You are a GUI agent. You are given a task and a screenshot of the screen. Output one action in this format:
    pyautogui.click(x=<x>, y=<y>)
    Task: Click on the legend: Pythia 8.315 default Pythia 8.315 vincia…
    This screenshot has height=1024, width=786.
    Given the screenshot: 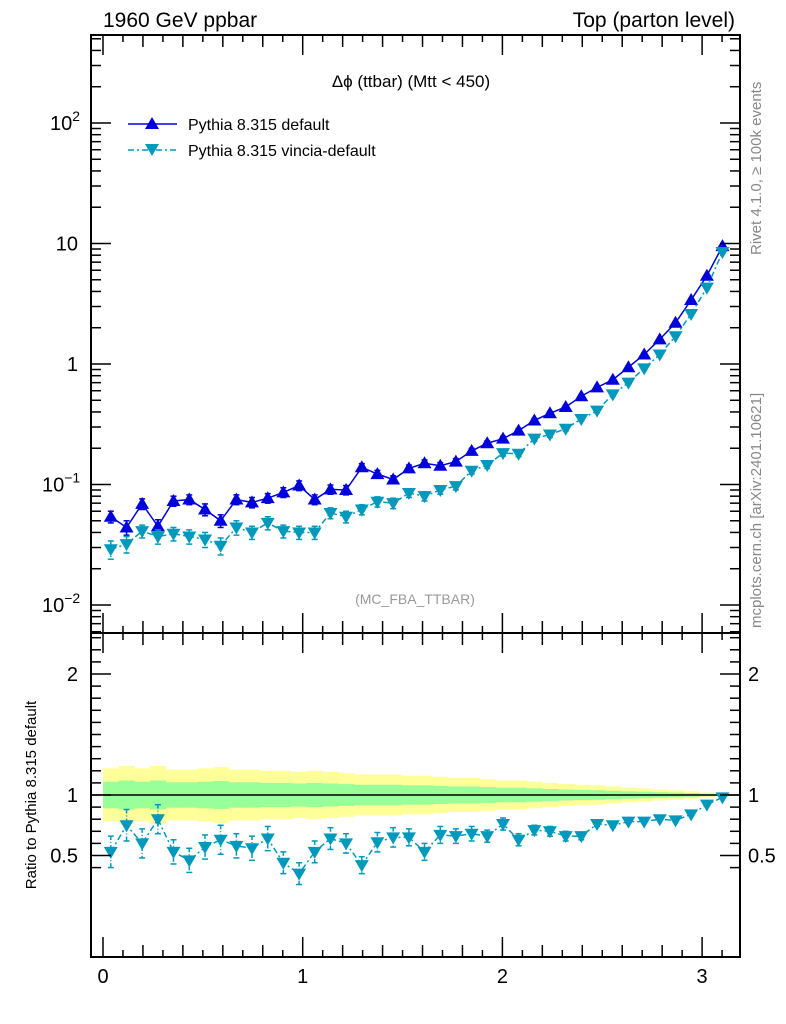 What is the action you would take?
    pyautogui.click(x=252, y=138)
    